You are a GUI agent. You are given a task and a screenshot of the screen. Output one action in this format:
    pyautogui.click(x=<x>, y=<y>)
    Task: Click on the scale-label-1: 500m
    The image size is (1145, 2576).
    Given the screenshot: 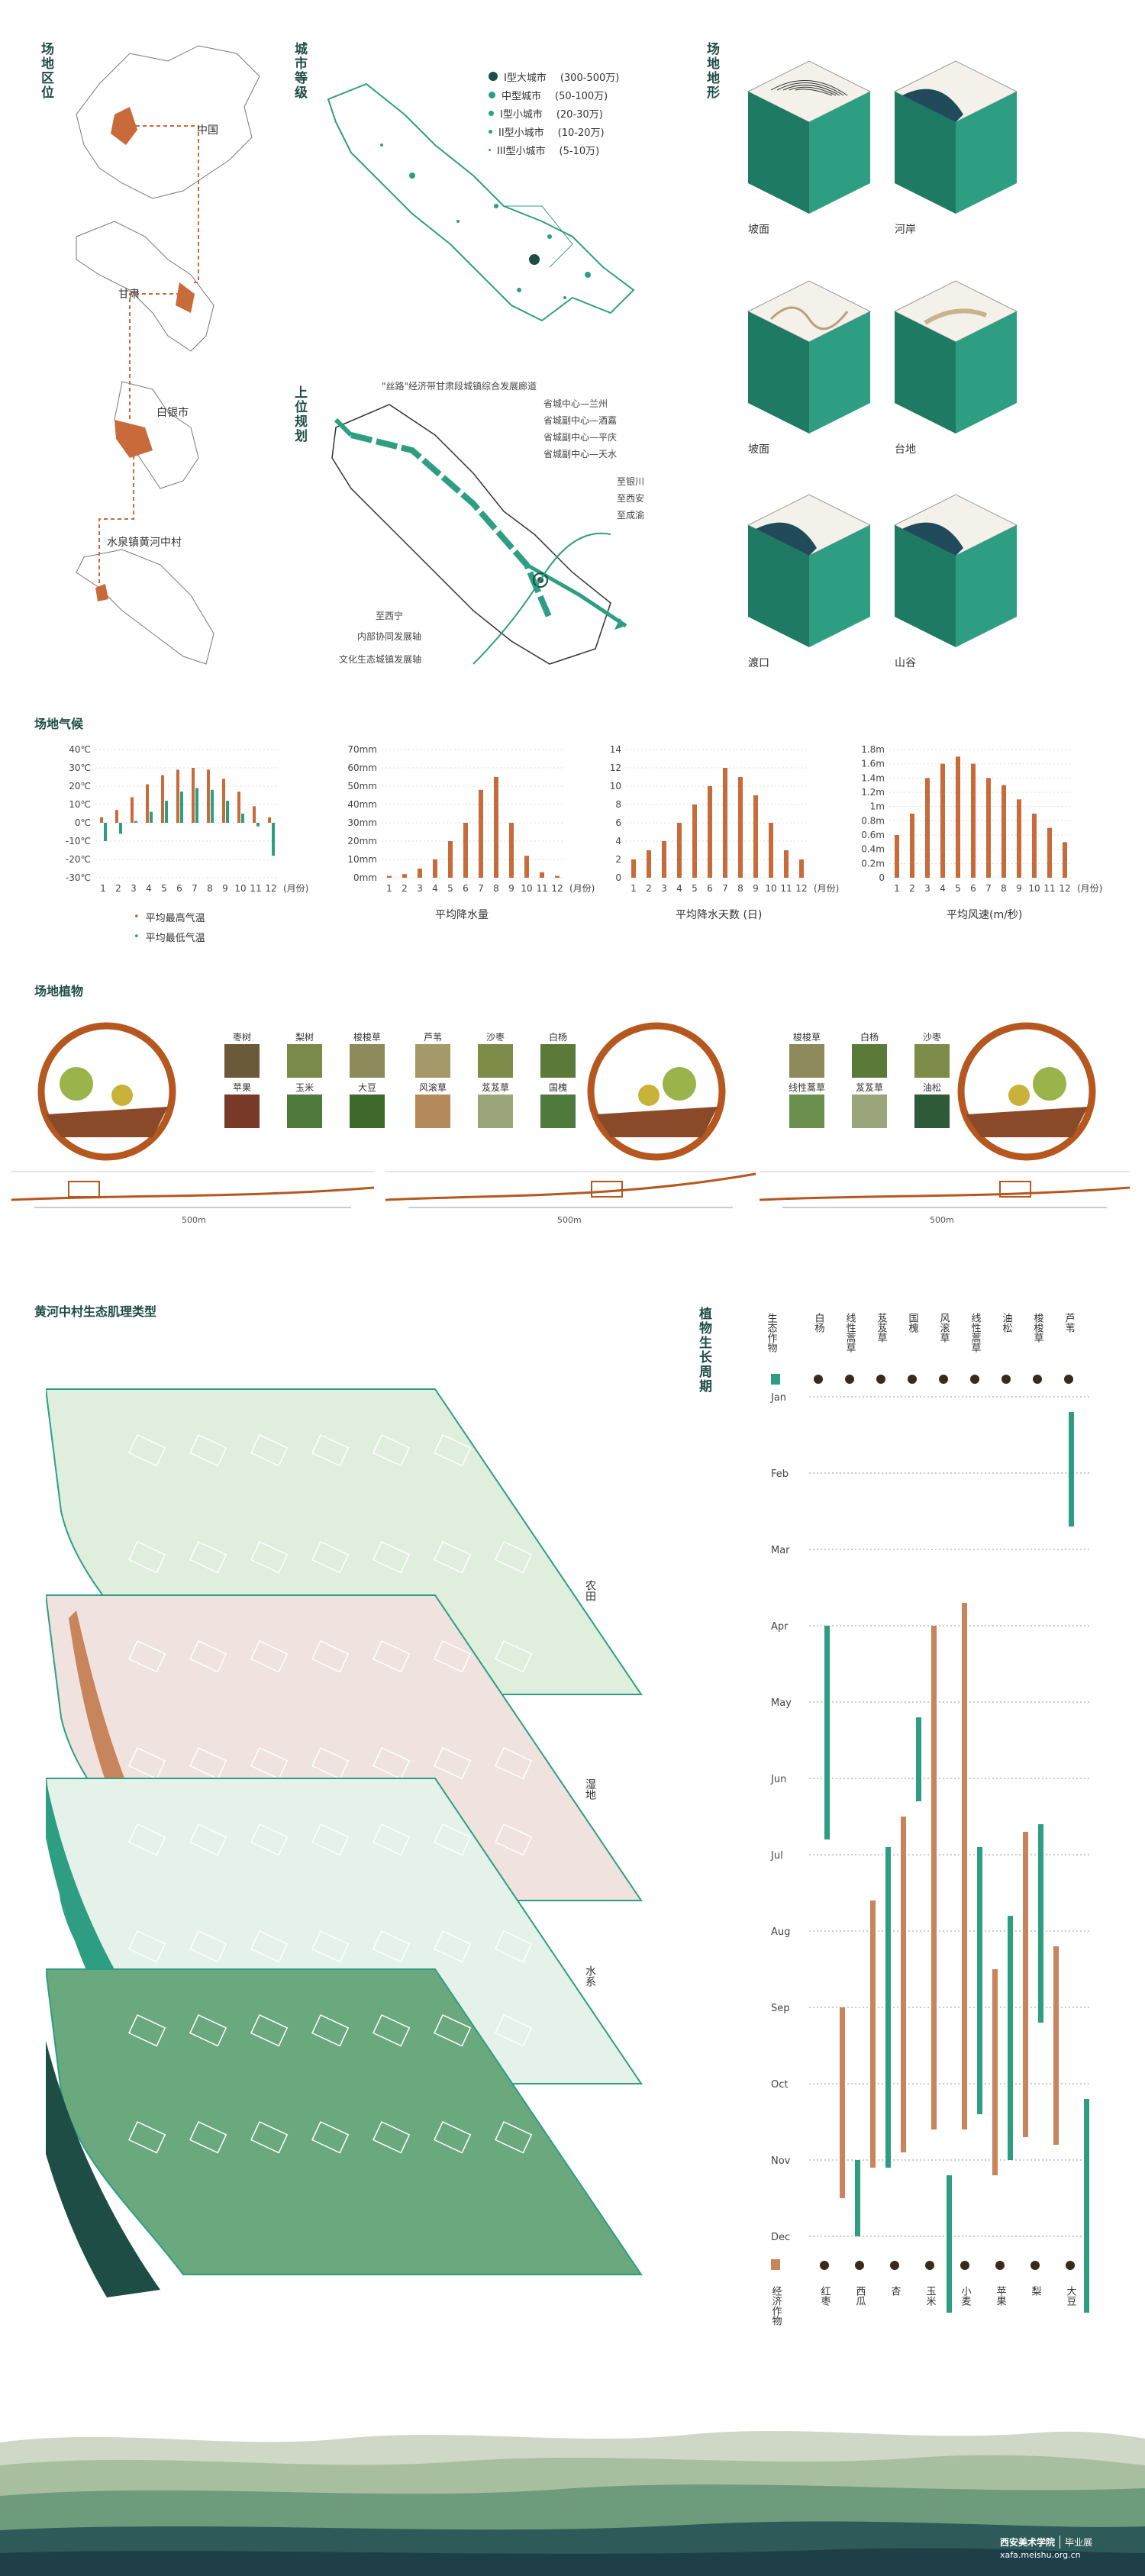 What is the action you would take?
    pyautogui.click(x=194, y=1220)
    